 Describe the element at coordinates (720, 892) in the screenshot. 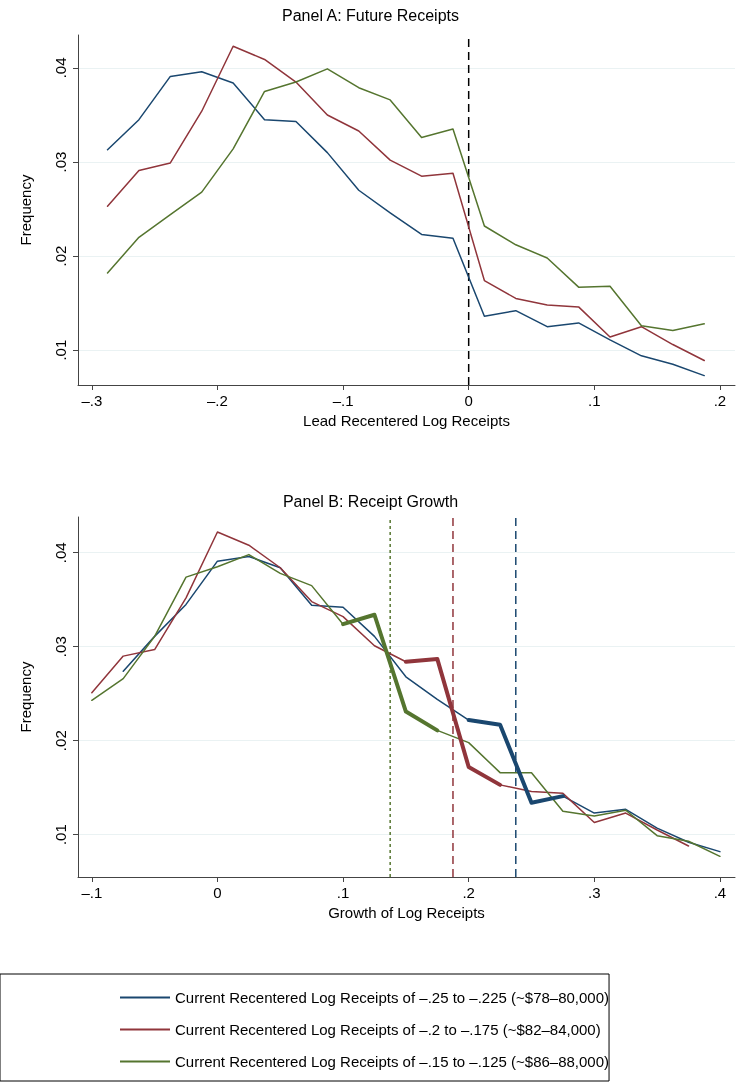

I see `x-tick-label: .4` at that location.